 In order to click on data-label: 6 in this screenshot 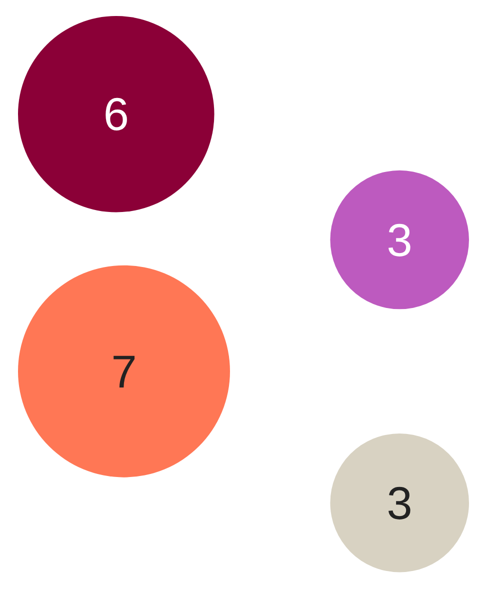, I will do `click(116, 114)`.